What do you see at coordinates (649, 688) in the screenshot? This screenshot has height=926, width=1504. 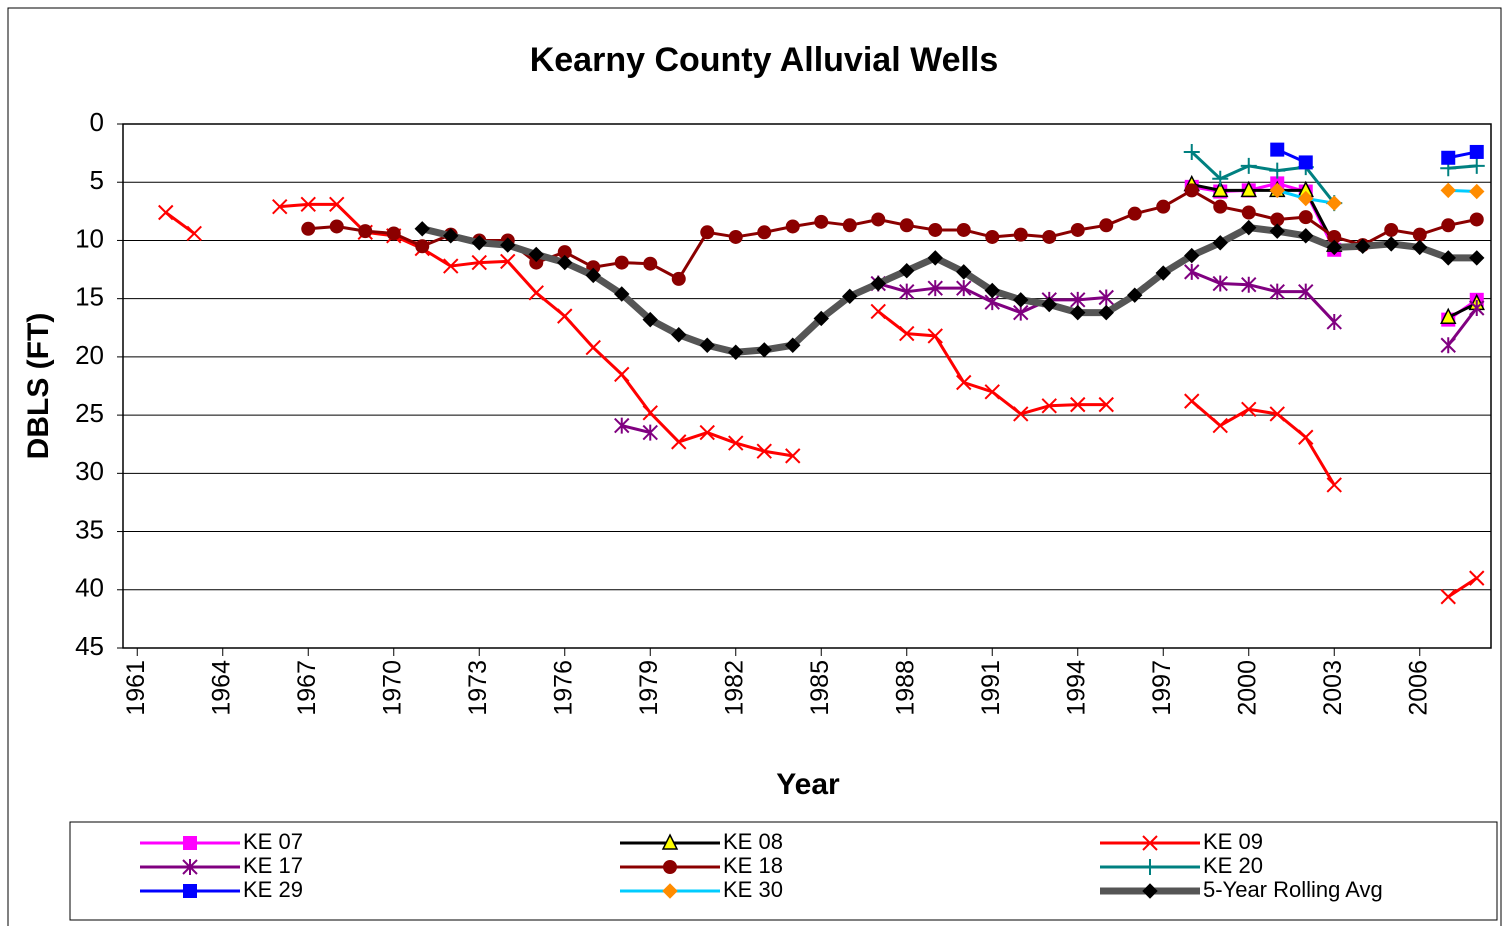 I see `x-tick-label: 1979` at bounding box center [649, 688].